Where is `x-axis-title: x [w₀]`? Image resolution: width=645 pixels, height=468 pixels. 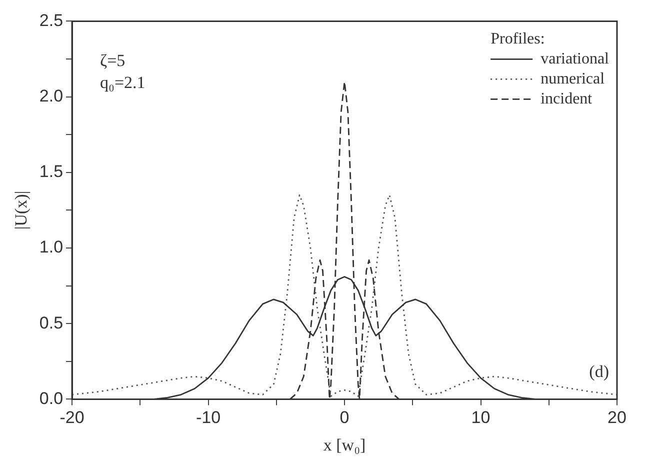 x-axis-title: x [w₀] is located at coordinates (344, 444).